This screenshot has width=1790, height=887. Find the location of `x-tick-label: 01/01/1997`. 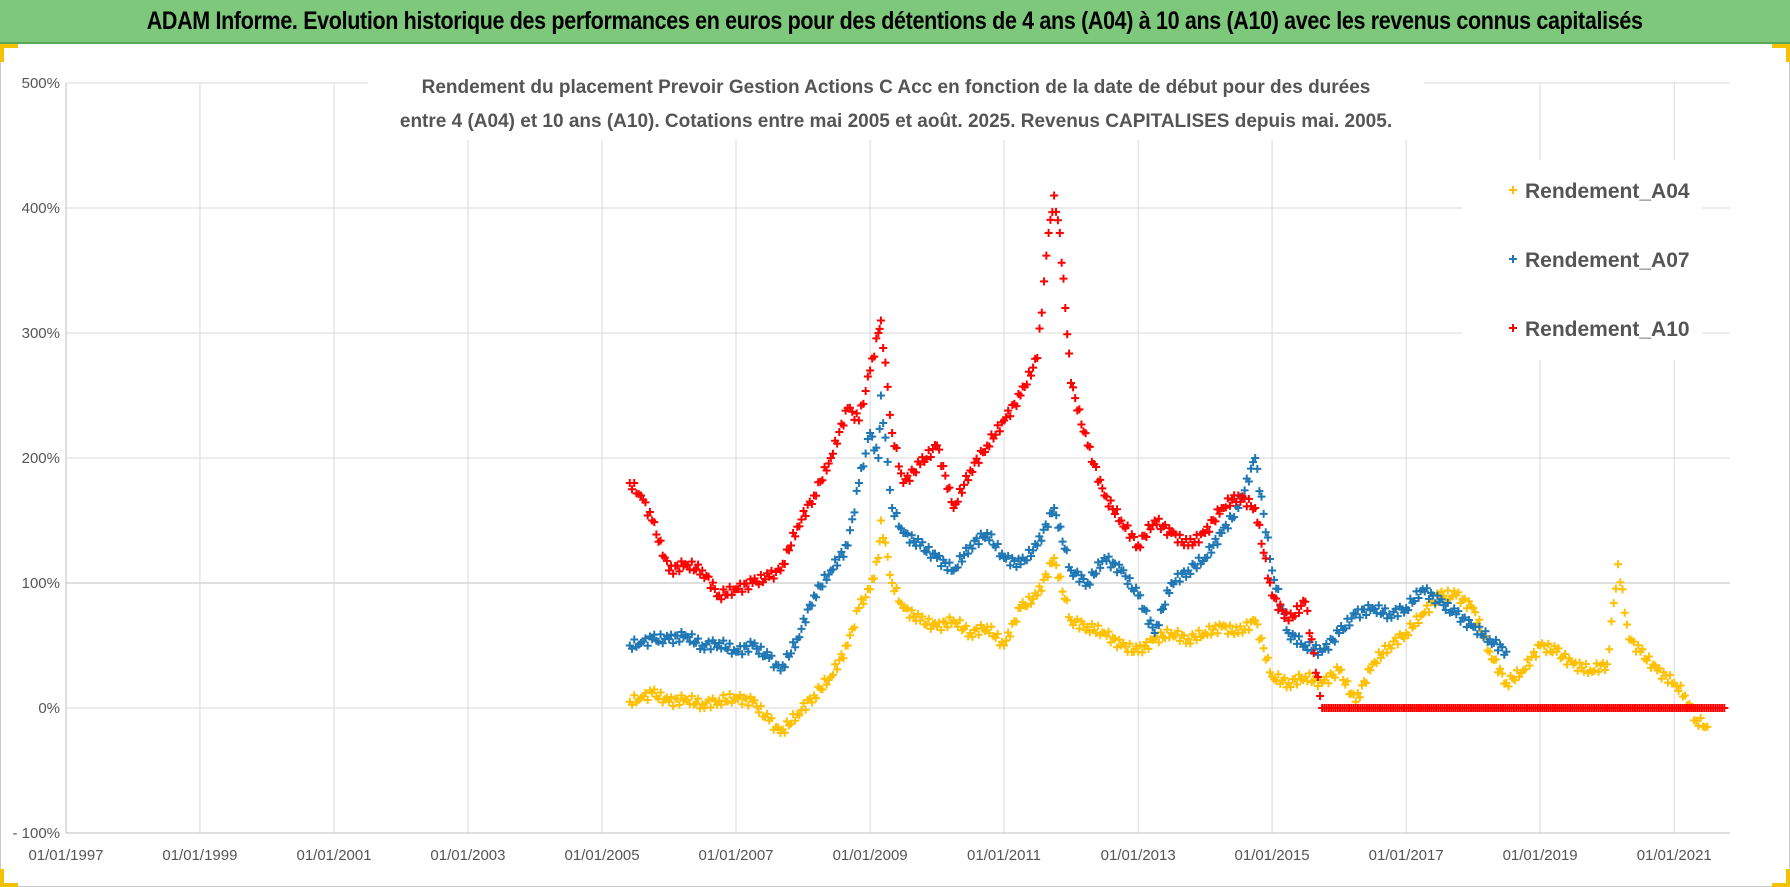

x-tick-label: 01/01/1997 is located at coordinates (65, 855).